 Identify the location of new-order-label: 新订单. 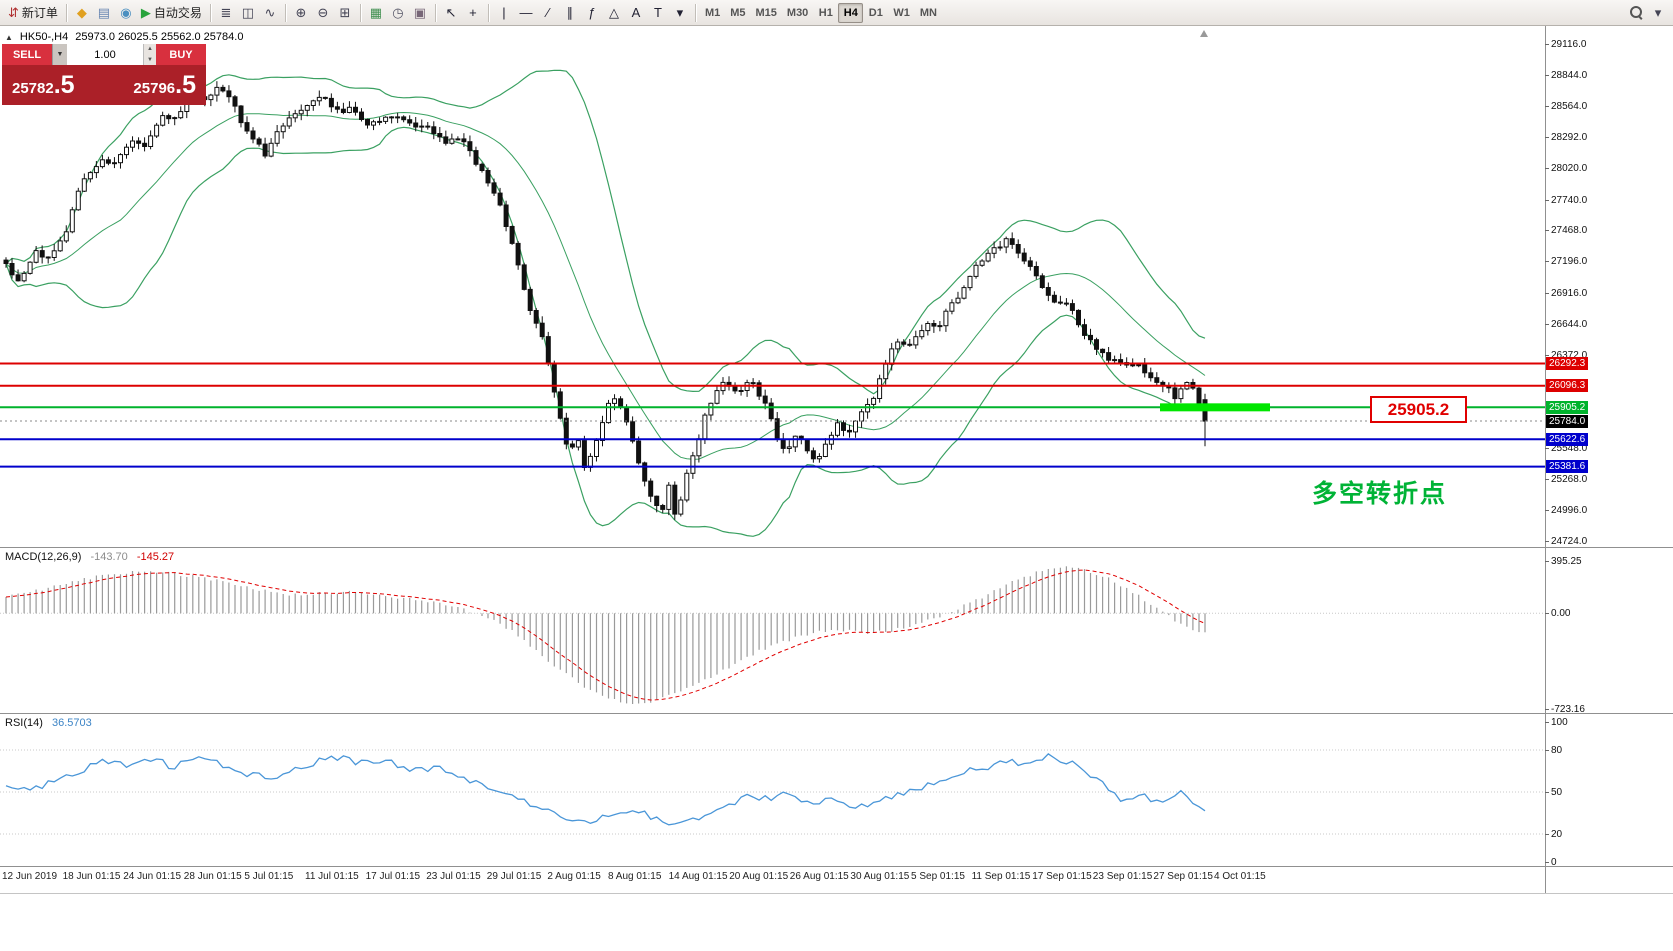
(39, 13).